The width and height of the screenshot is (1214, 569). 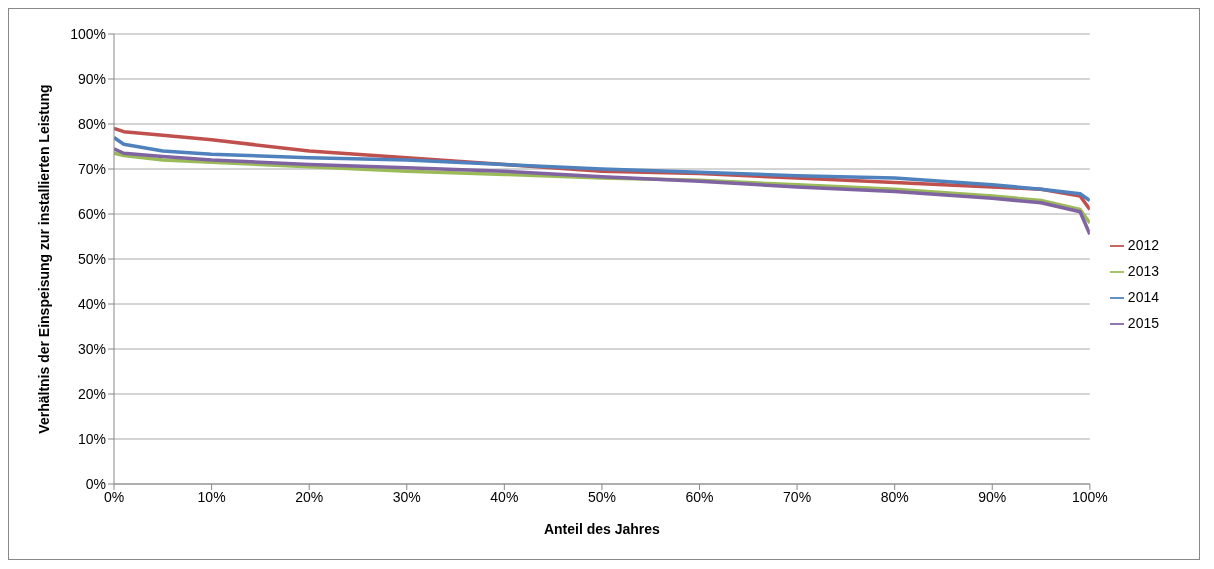 What do you see at coordinates (91, 393) in the screenshot?
I see `y-tick-label: 20%` at bounding box center [91, 393].